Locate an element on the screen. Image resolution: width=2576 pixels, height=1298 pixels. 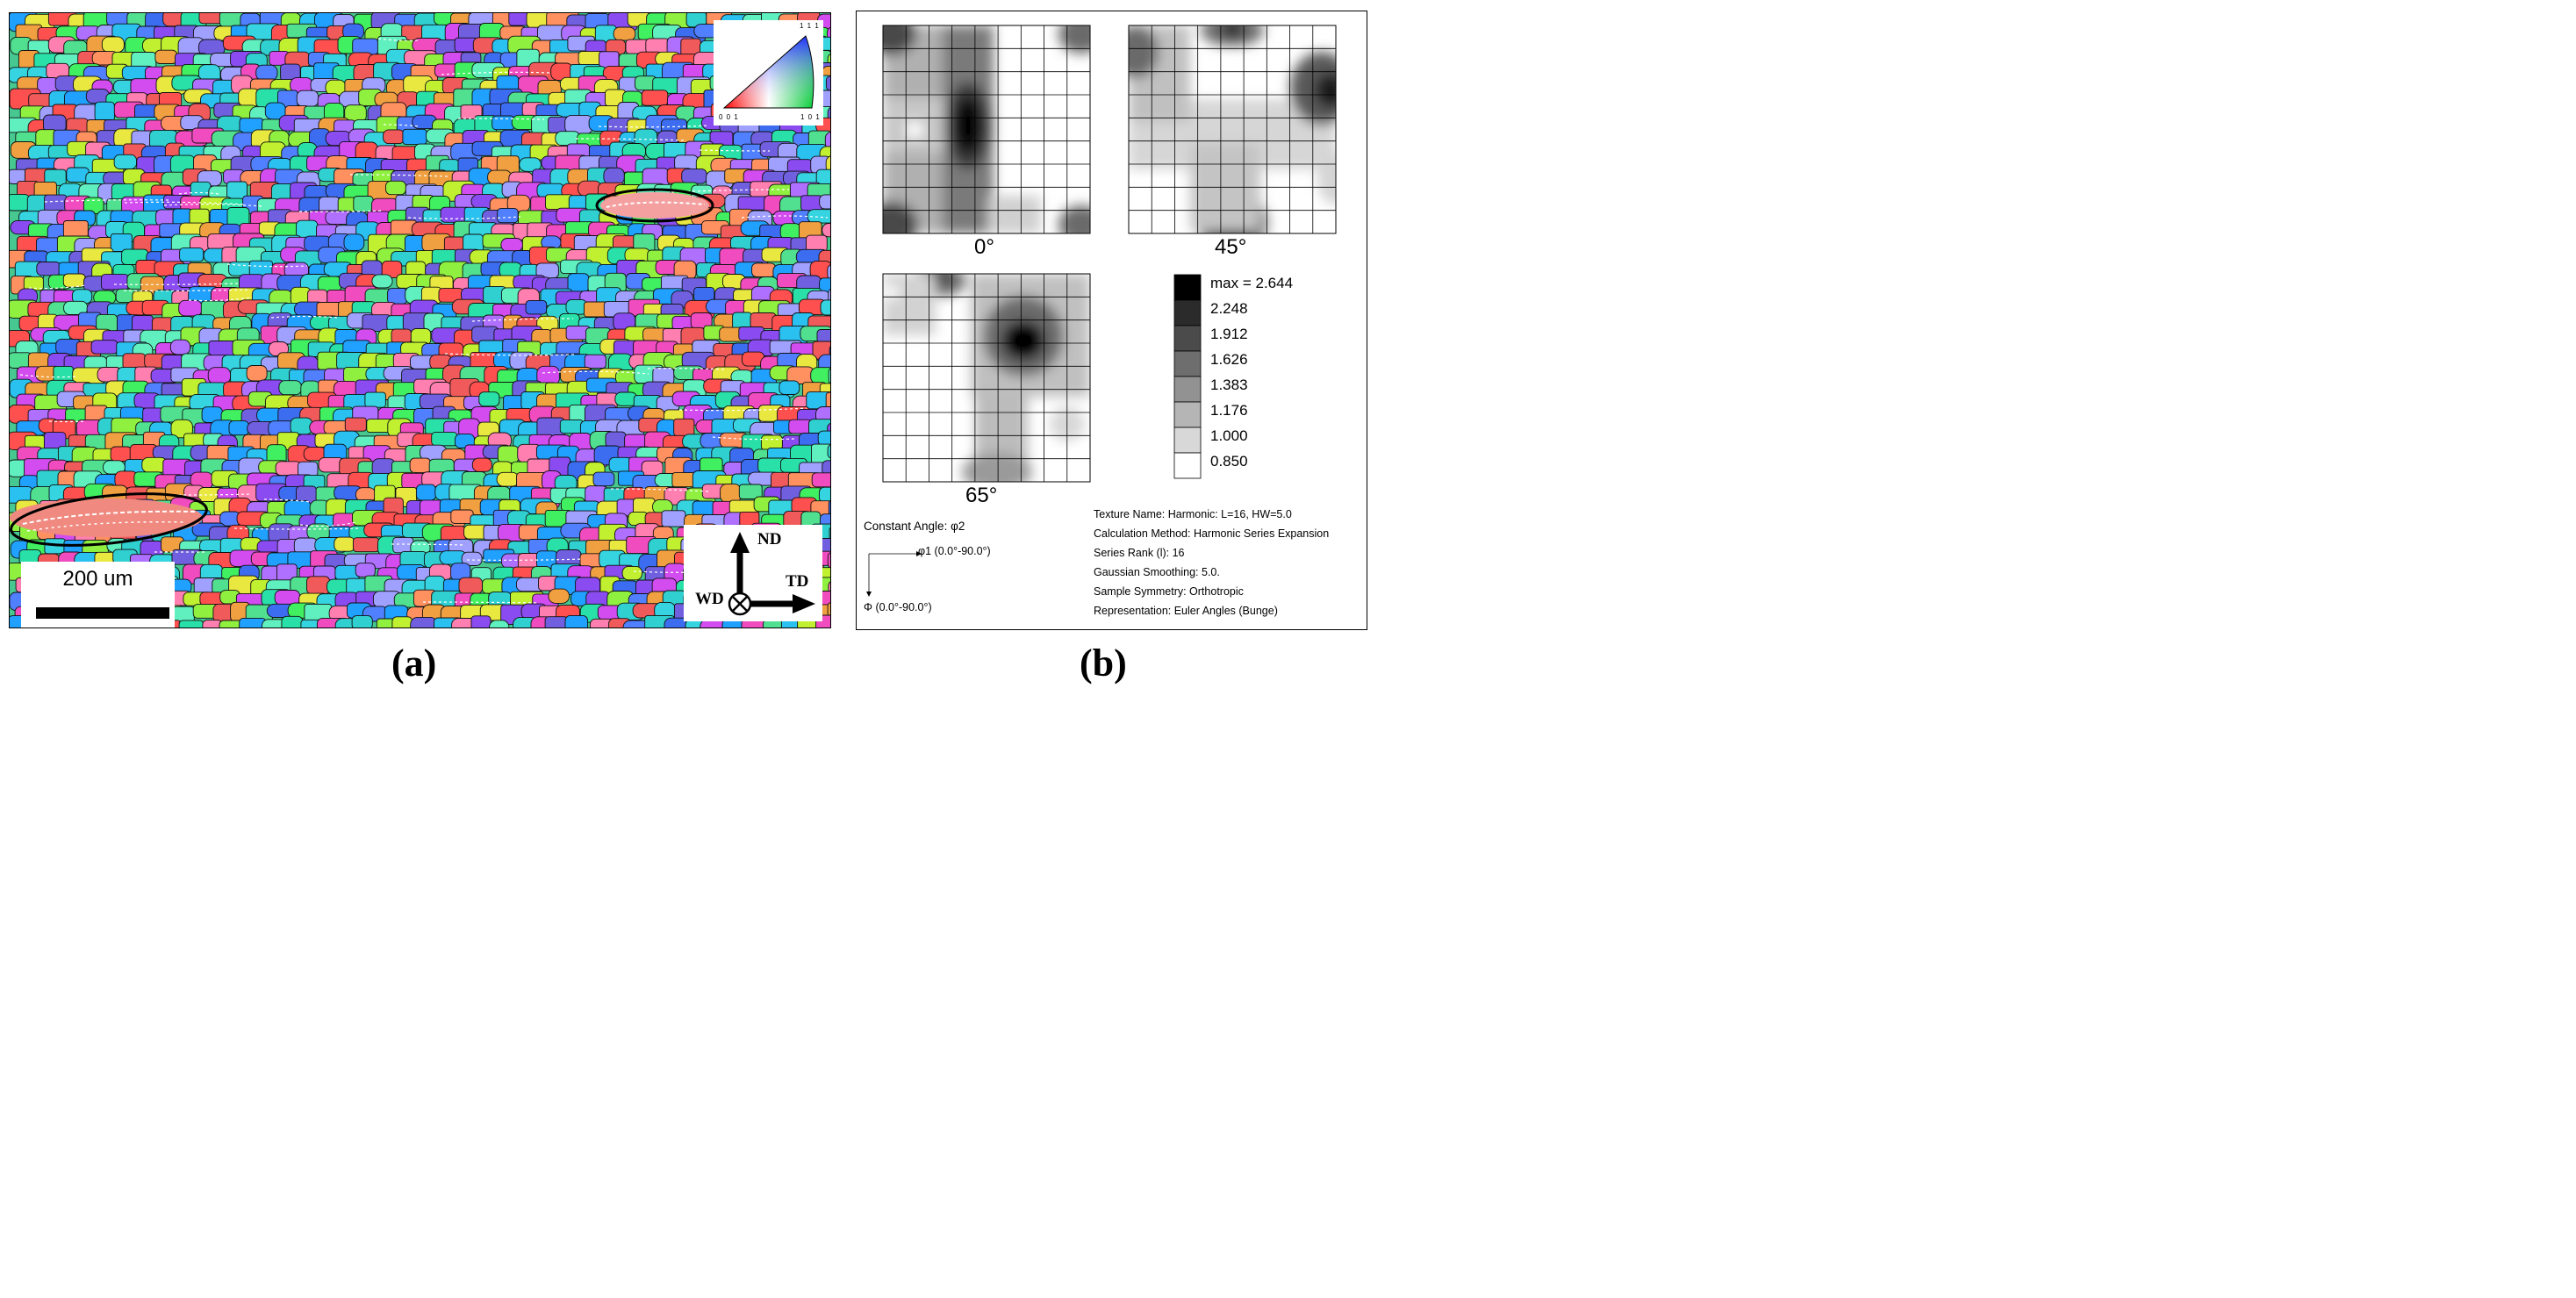
info-texture-name: Texture Name: Harmonic: L=16, HW=5.0 is located at coordinates (1193, 514).